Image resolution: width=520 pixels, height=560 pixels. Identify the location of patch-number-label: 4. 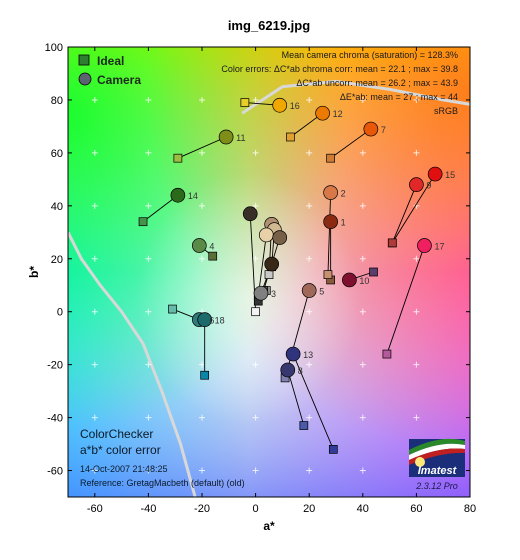
(211, 247).